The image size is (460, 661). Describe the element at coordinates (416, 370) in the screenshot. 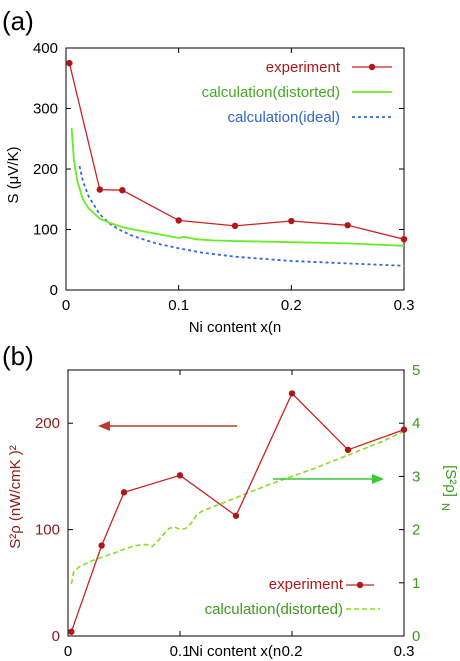

I see `panel-b-y2tick-label: 5` at that location.